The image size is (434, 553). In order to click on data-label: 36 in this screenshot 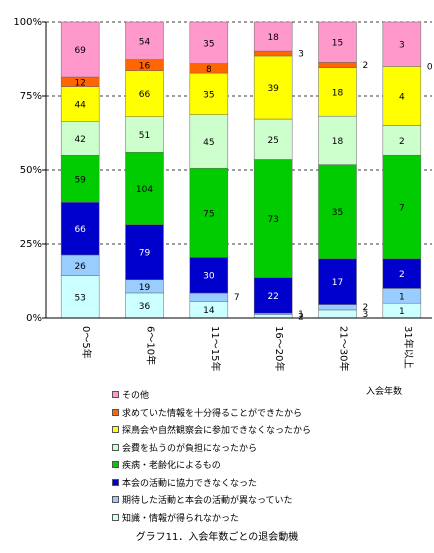, I will do `click(145, 307)`.